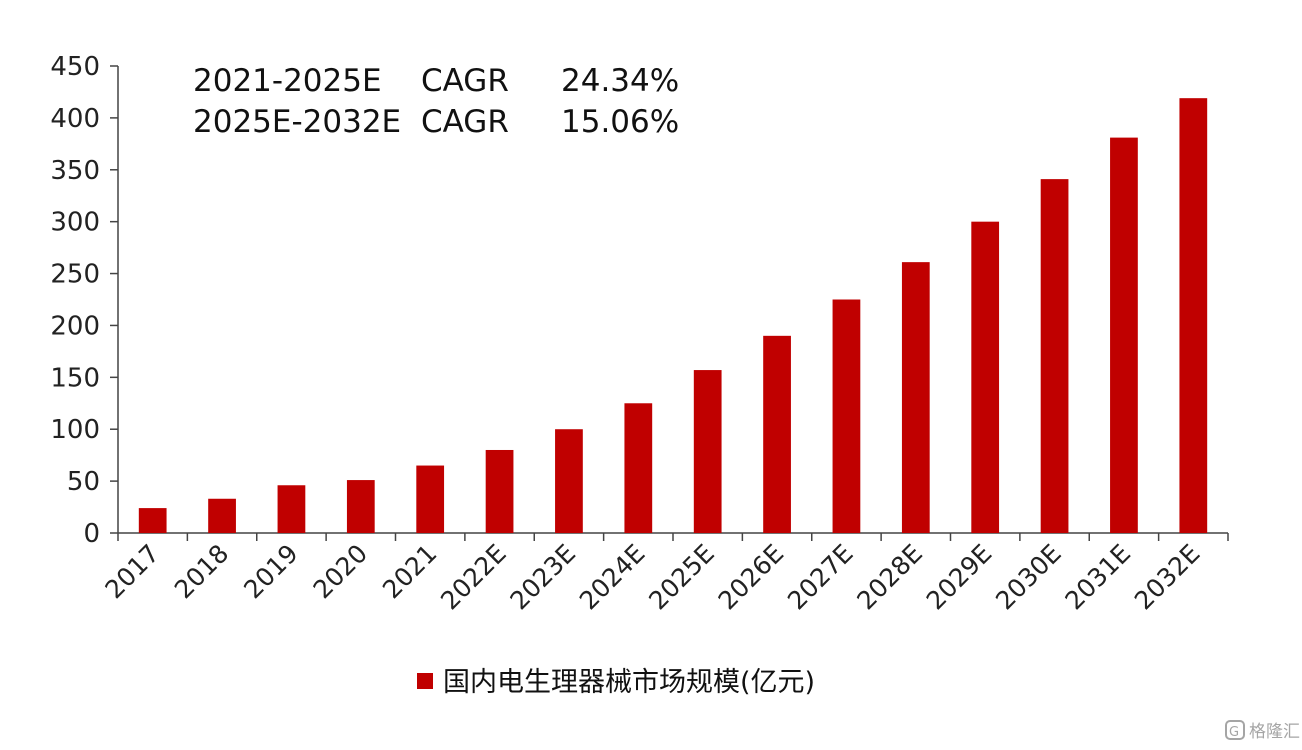 The image size is (1302, 750). What do you see at coordinates (473, 577) in the screenshot?
I see `x-tick-label: 2022E` at bounding box center [473, 577].